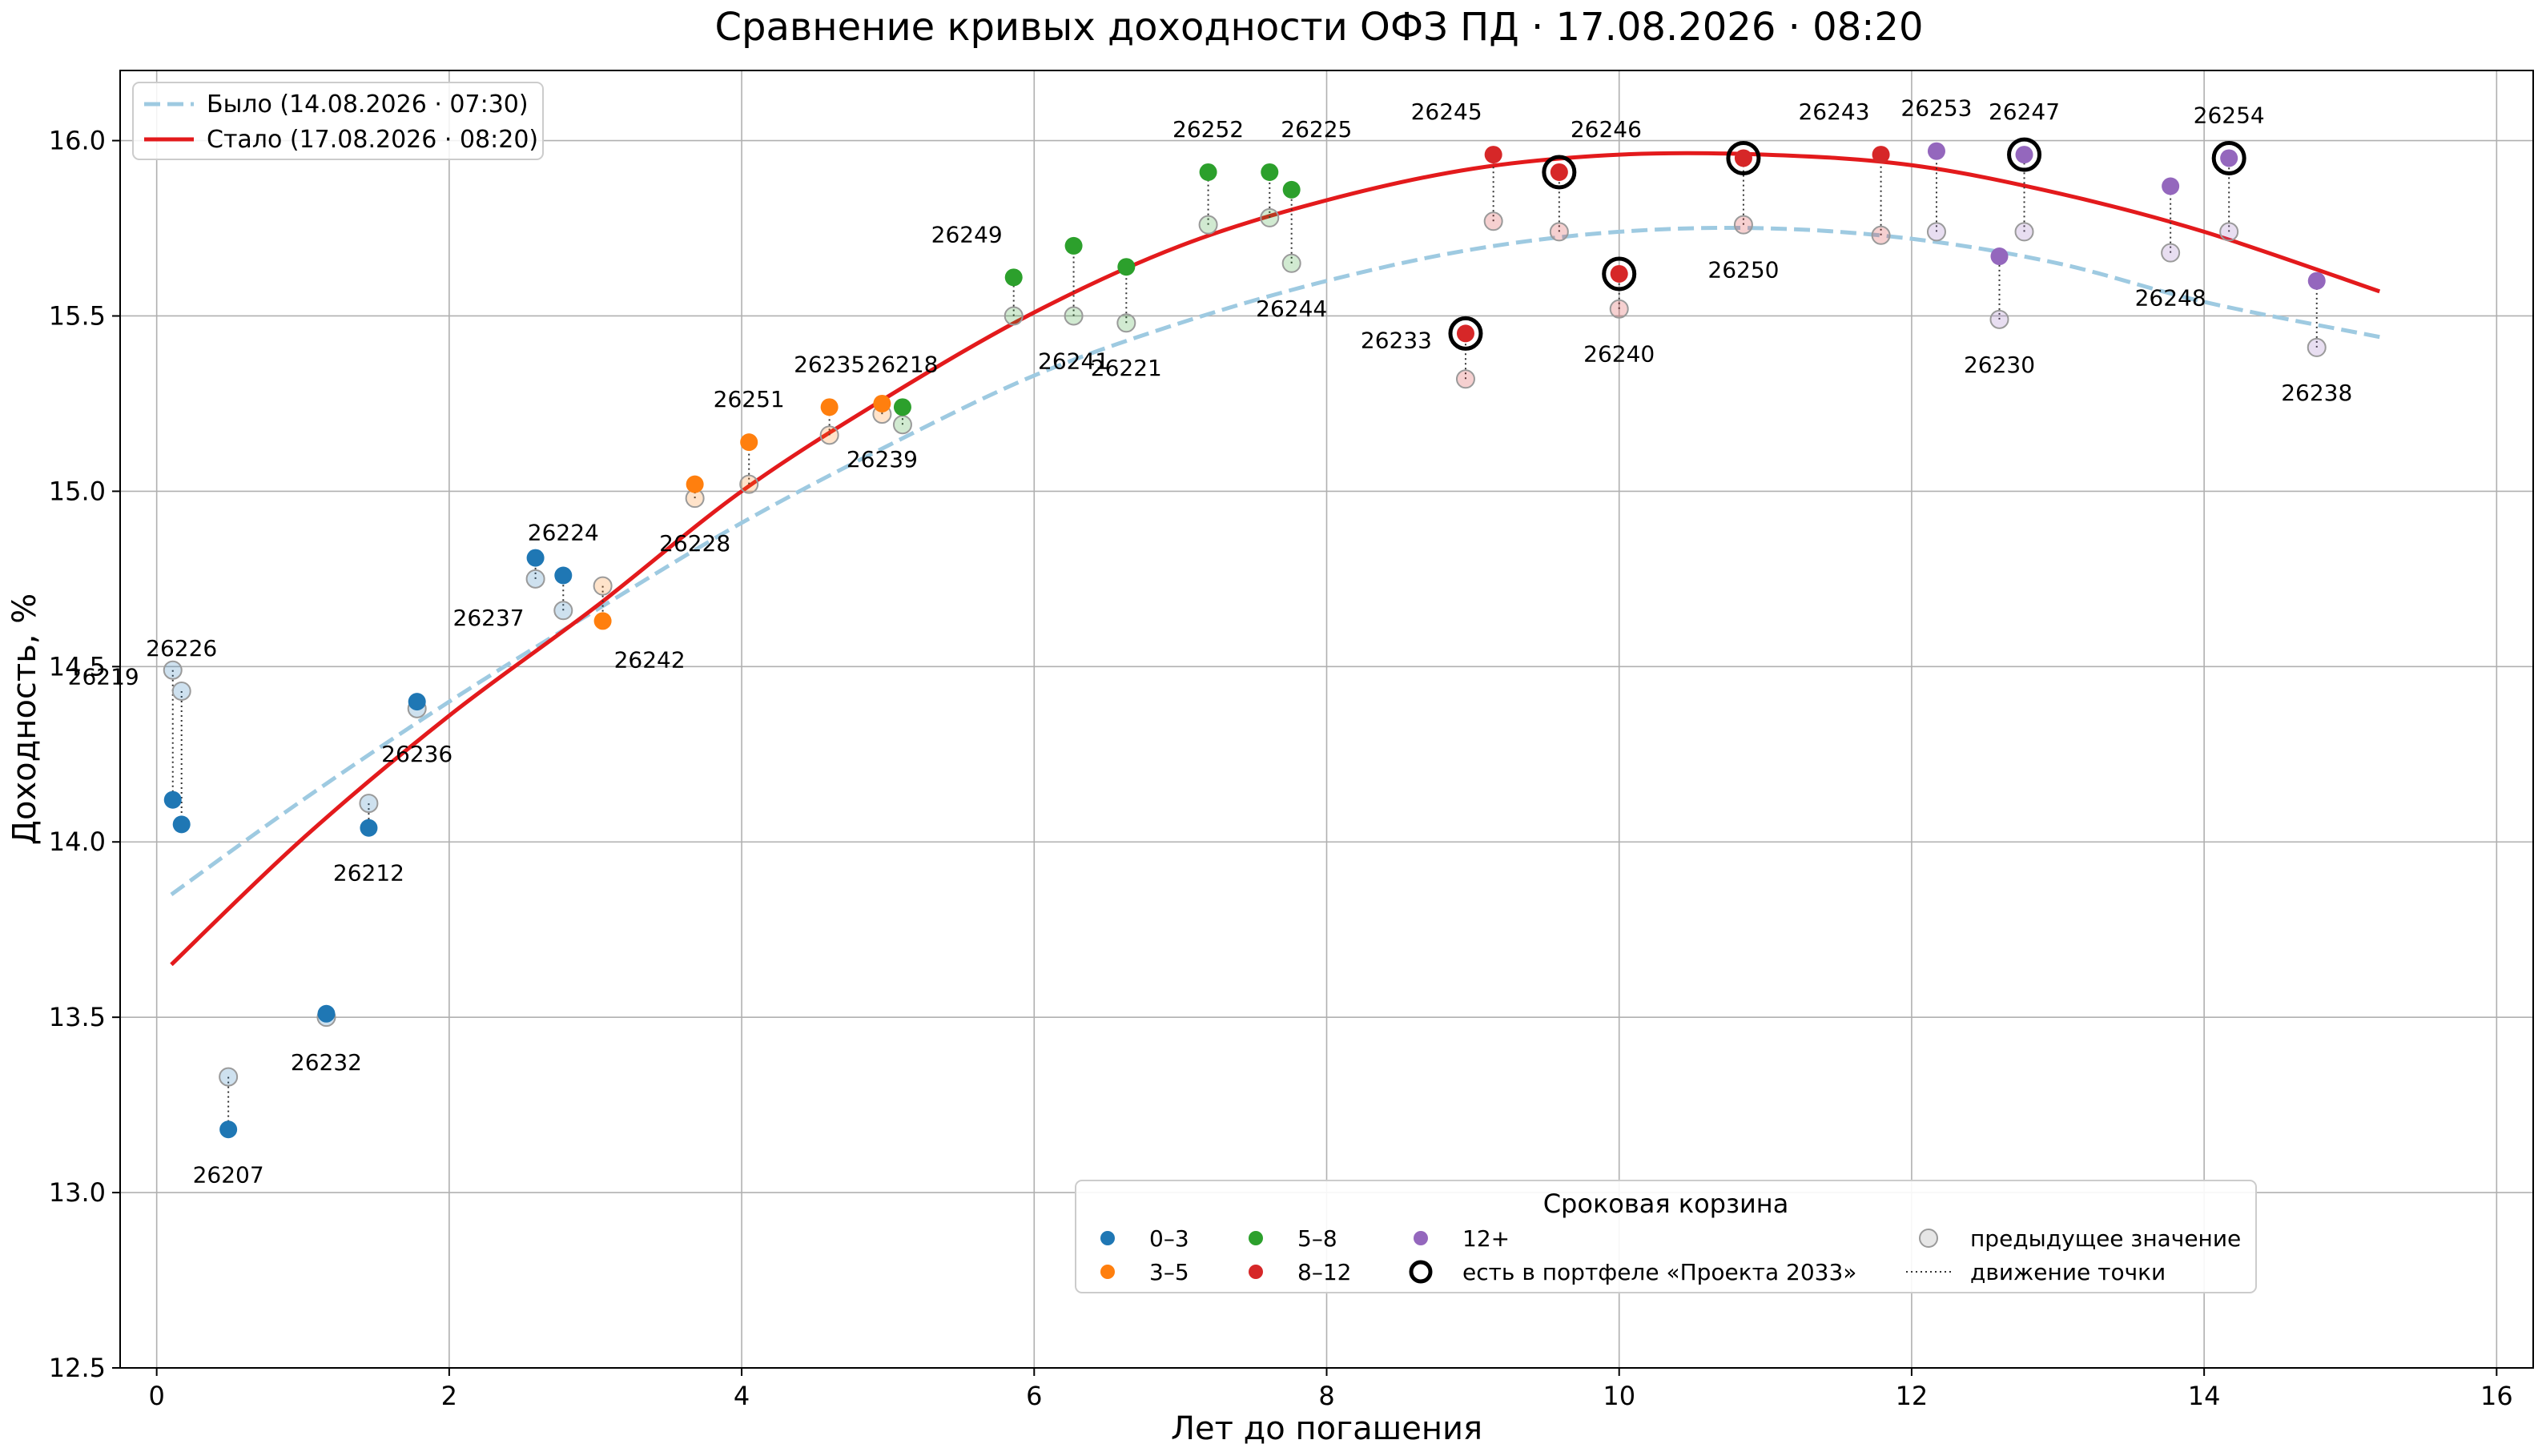  Describe the element at coordinates (1743, 270) in the screenshot. I see `bond-label: 26250` at that location.